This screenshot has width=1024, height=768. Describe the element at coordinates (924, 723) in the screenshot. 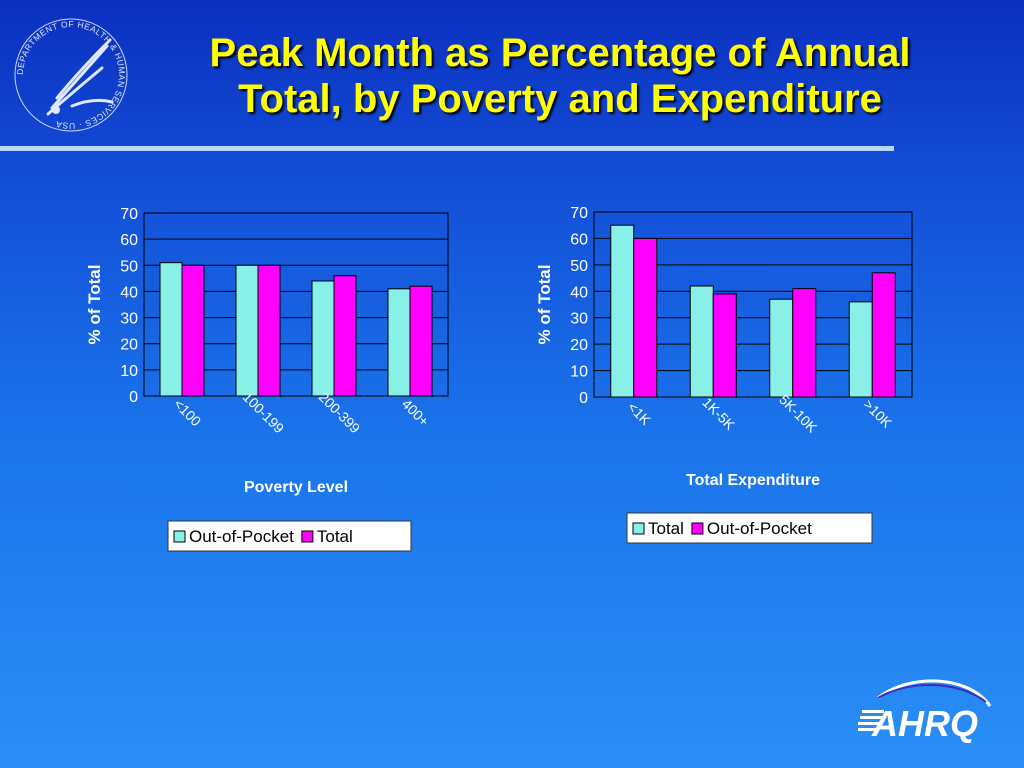

I see `ahrq-logo-text: AHRQ` at that location.